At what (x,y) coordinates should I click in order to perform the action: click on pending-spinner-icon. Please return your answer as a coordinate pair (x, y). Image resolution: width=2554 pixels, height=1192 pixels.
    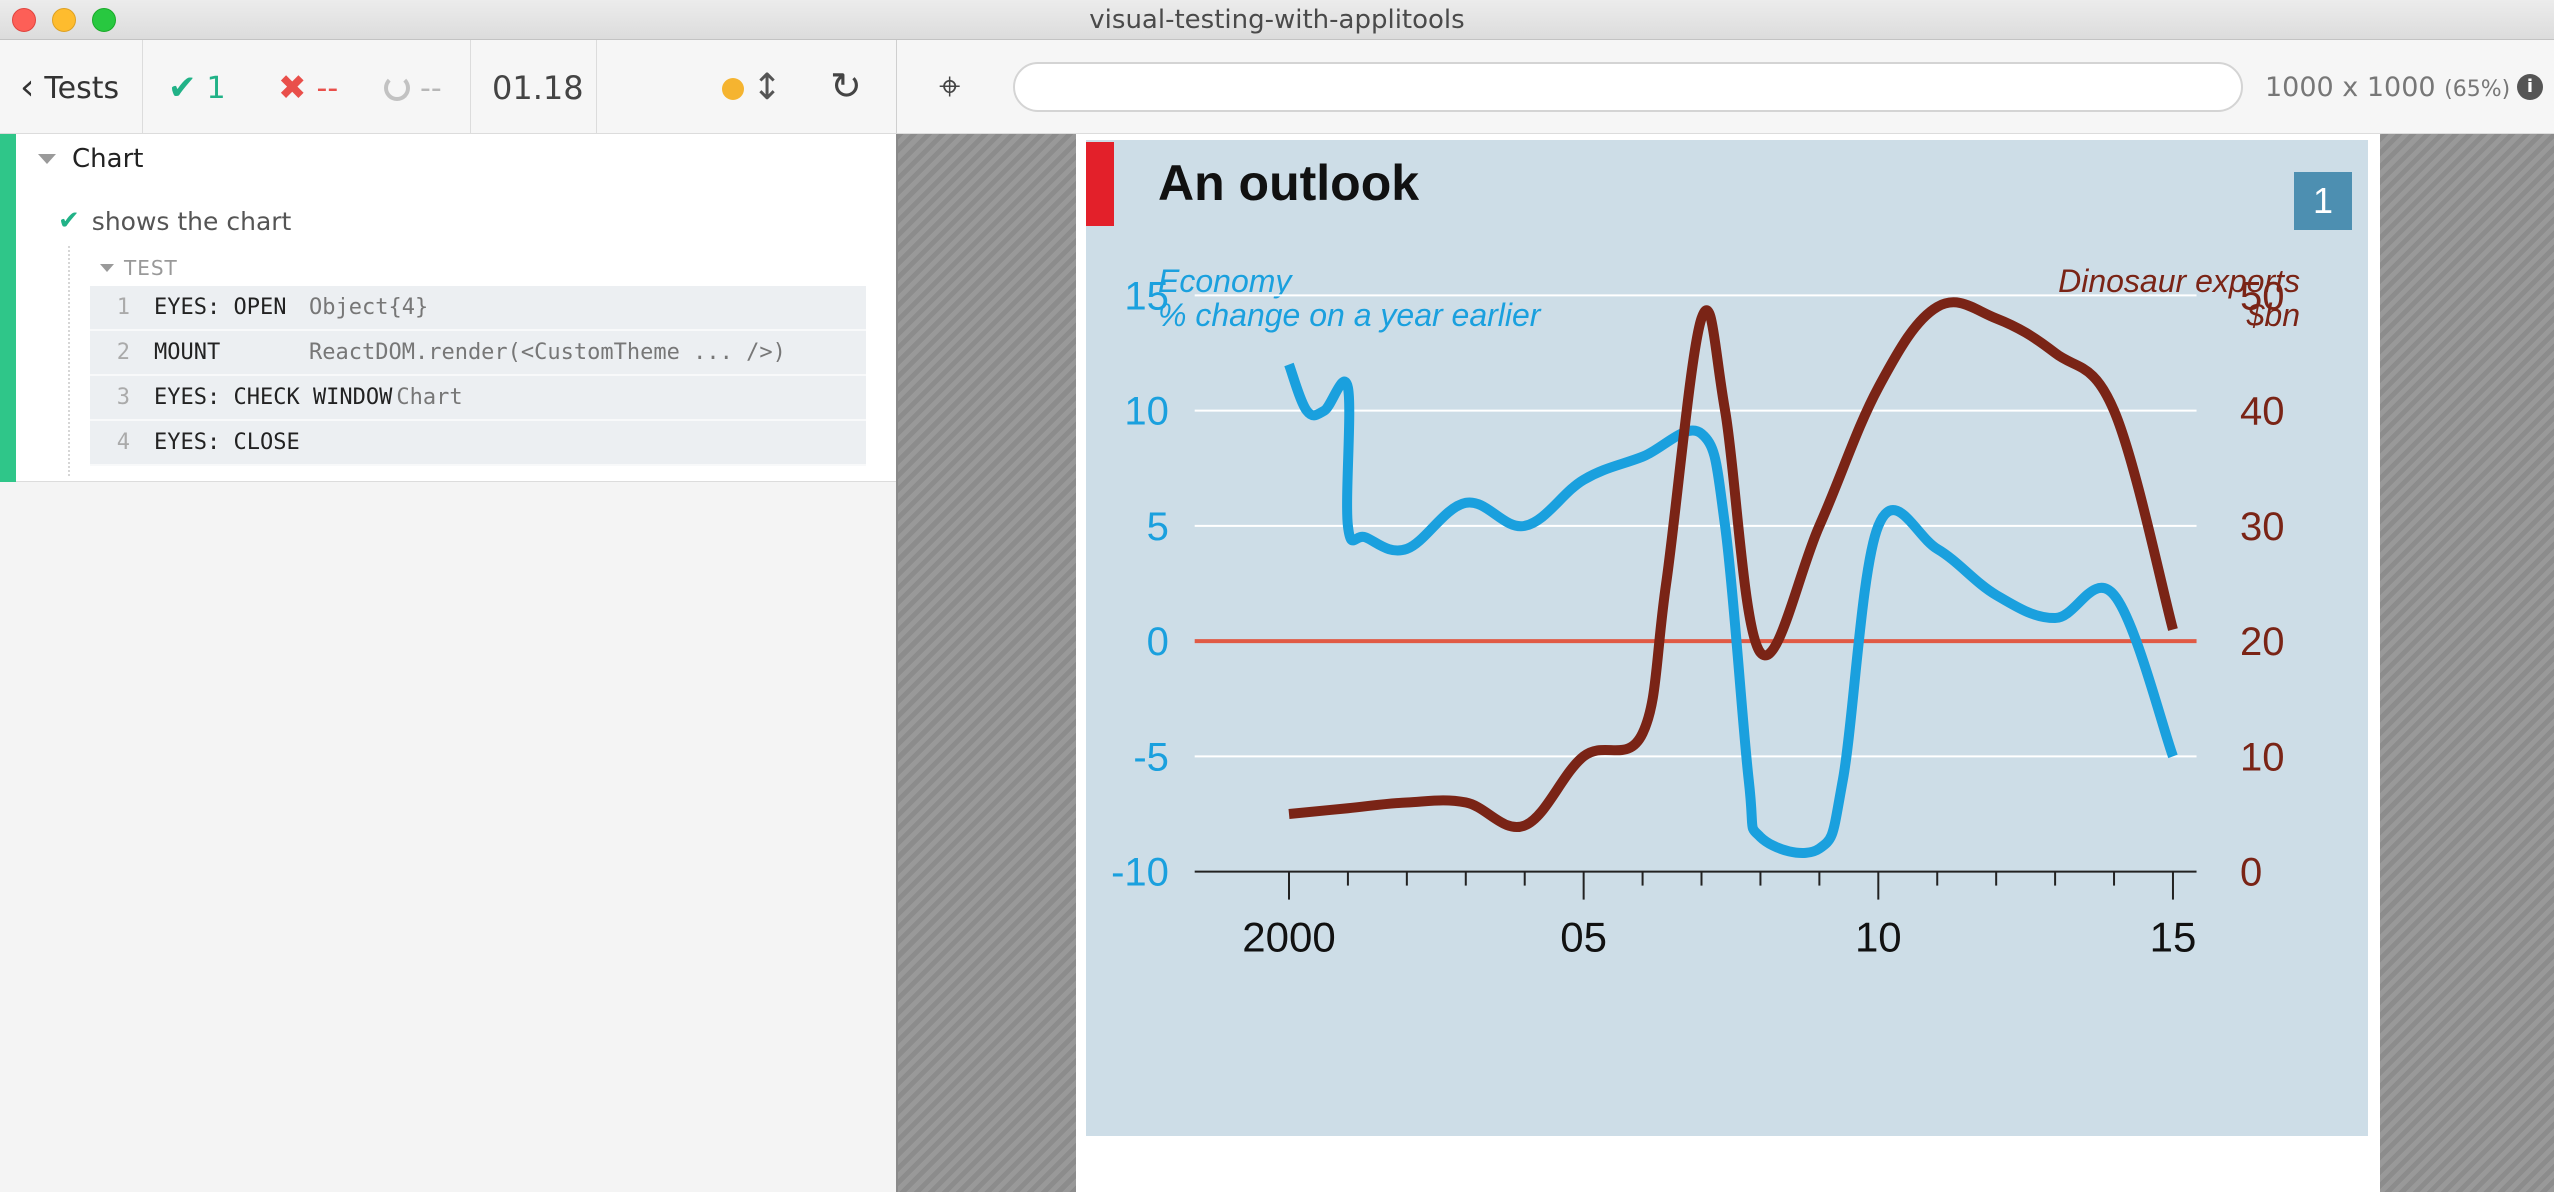
    Looking at the image, I should click on (397, 88).